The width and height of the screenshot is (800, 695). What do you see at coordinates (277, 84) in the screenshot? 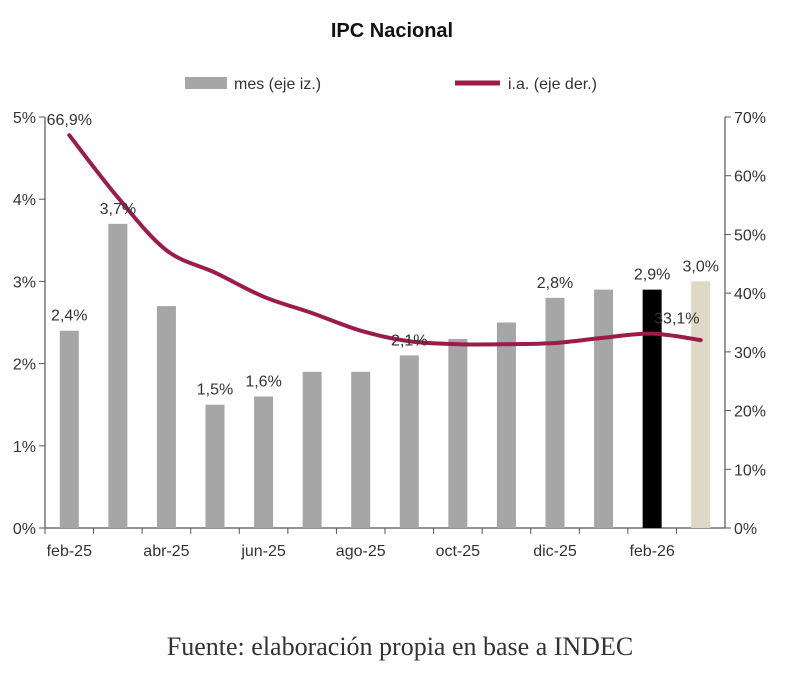
I see `legend-label-mes: mes (eje iz.)` at bounding box center [277, 84].